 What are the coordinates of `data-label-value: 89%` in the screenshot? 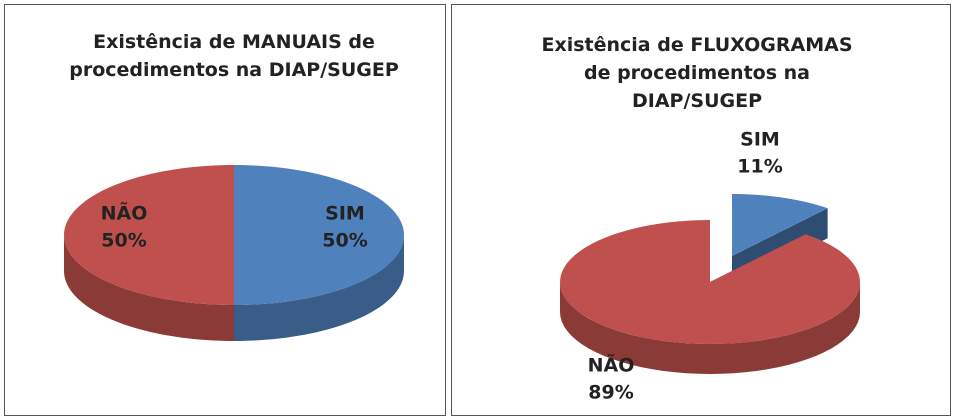 It's located at (610, 393).